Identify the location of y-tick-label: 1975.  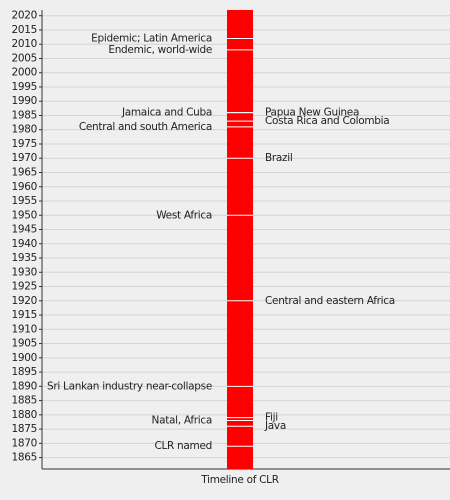
(24, 144).